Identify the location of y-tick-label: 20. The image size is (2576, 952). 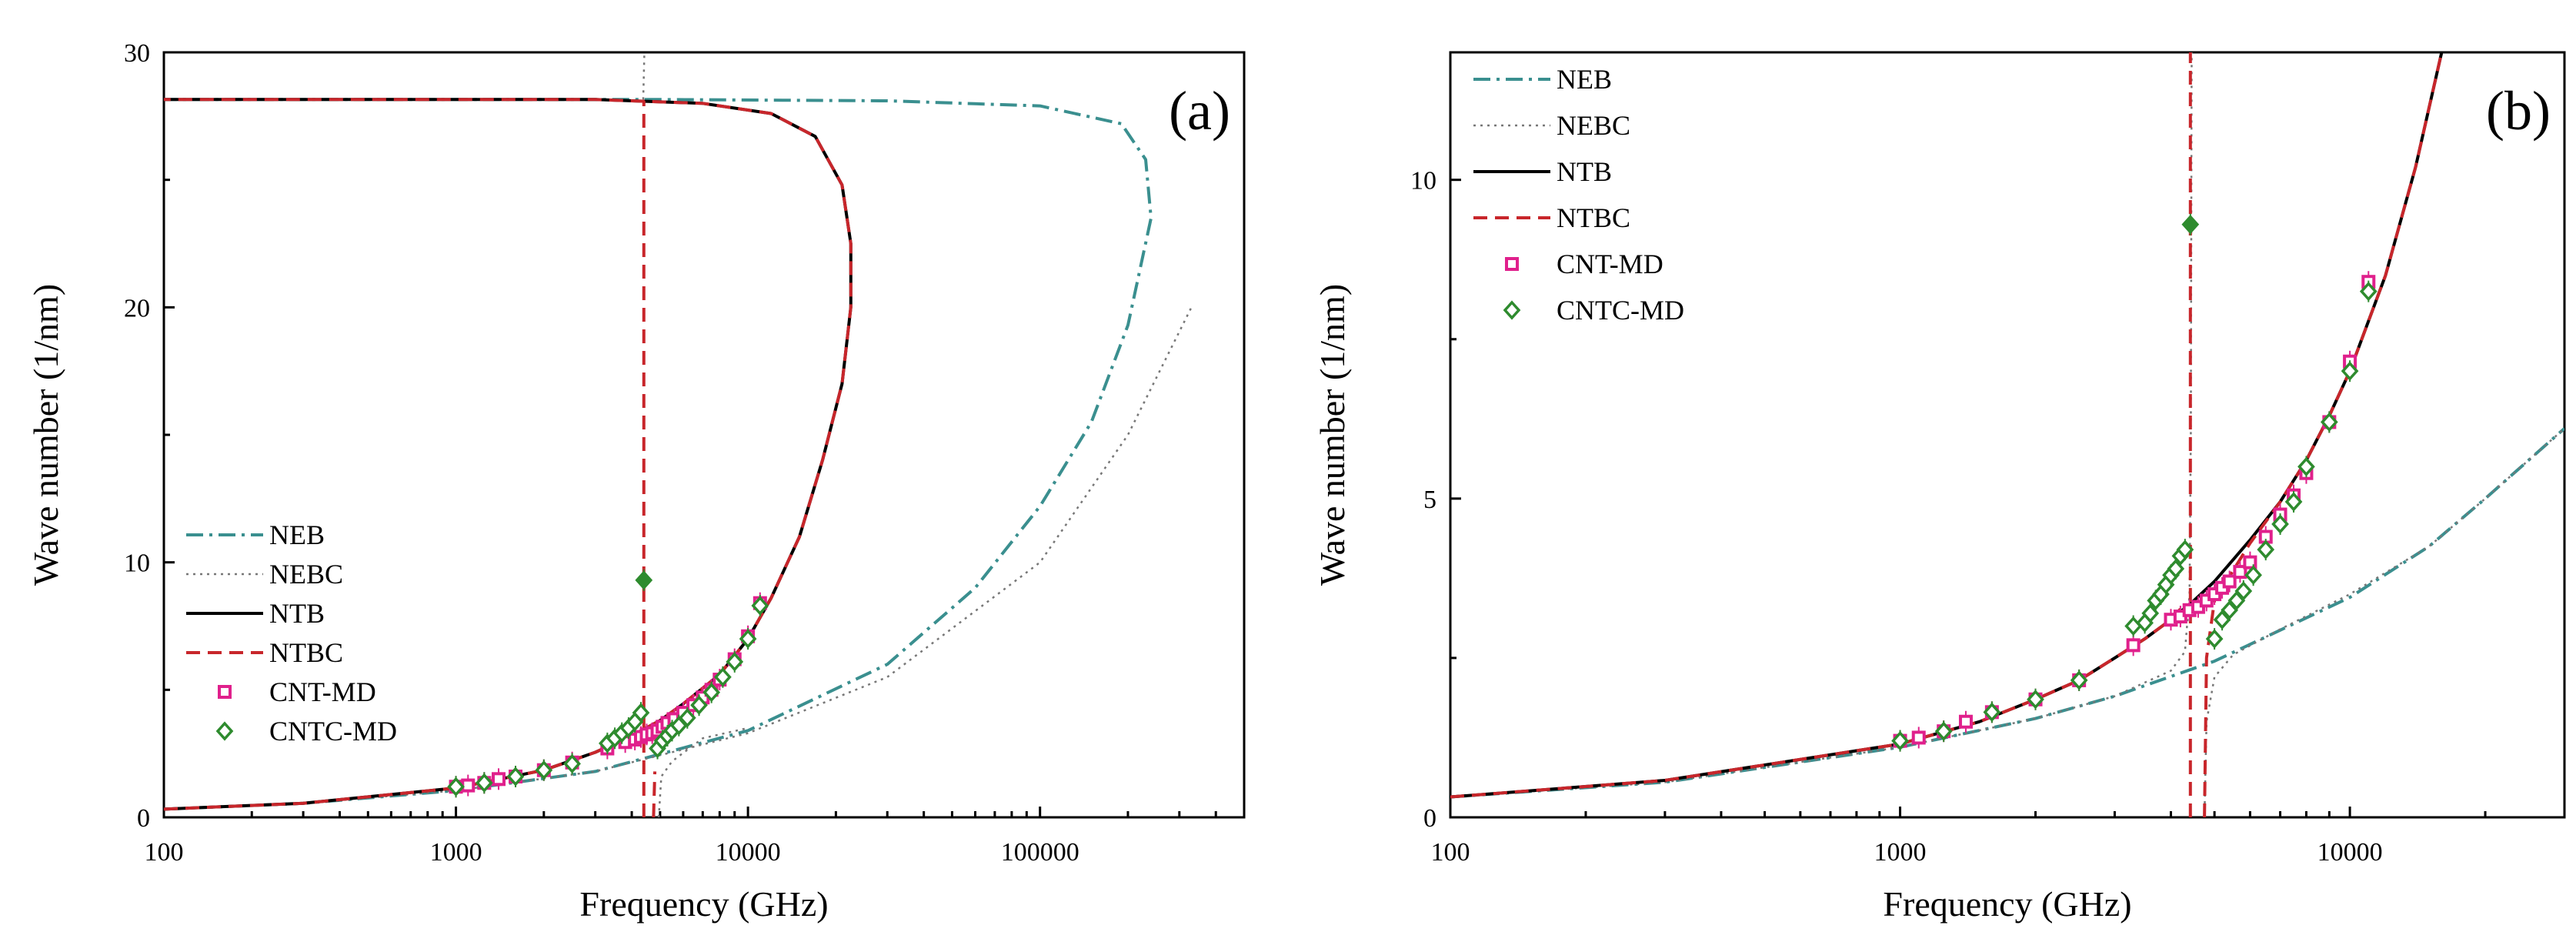
(137, 308).